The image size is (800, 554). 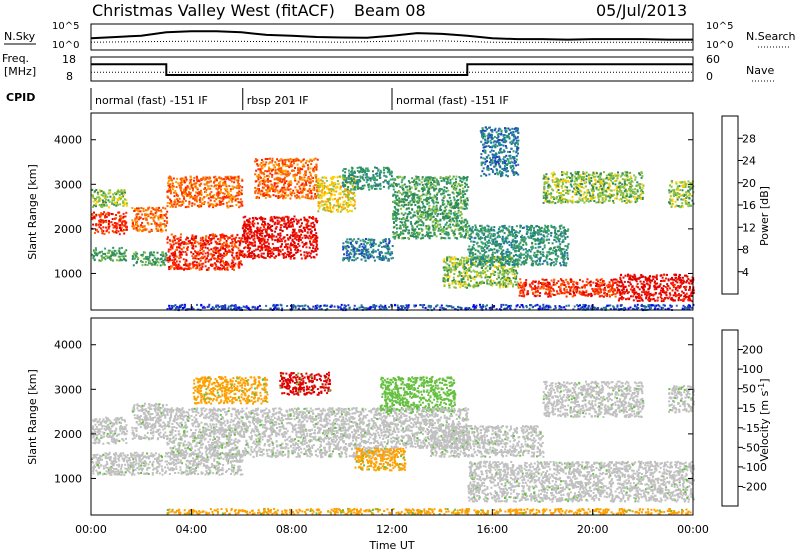 I want to click on nave-right-tick-bottom: 0, so click(x=709, y=76).